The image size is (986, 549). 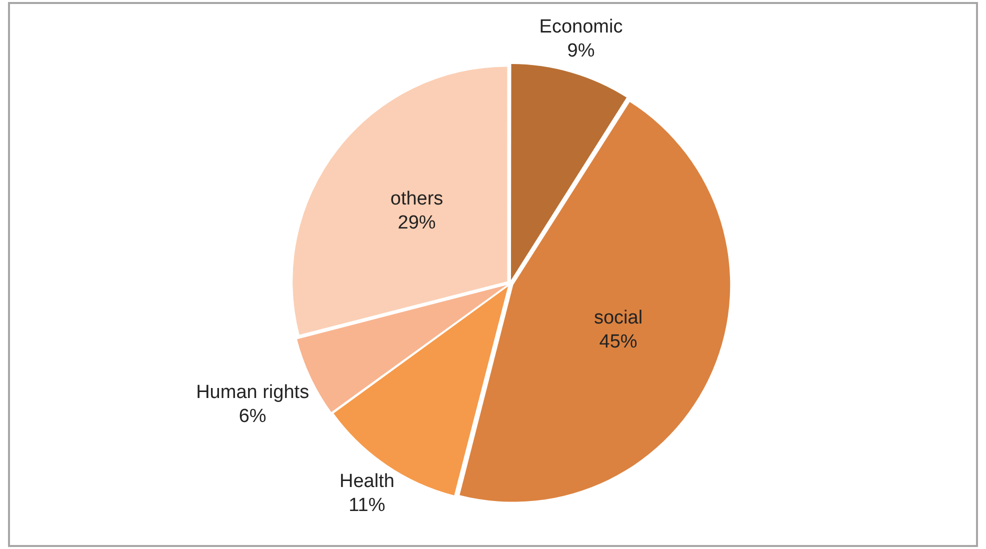 What do you see at coordinates (252, 416) in the screenshot?
I see `data-label: 6%` at bounding box center [252, 416].